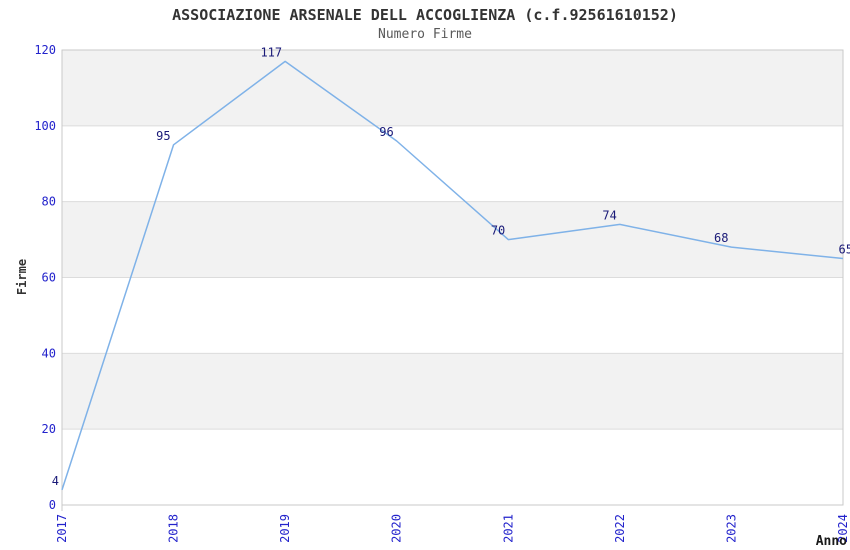 The image size is (850, 550). Describe the element at coordinates (45, 50) in the screenshot. I see `y-tick-label: 120` at that location.